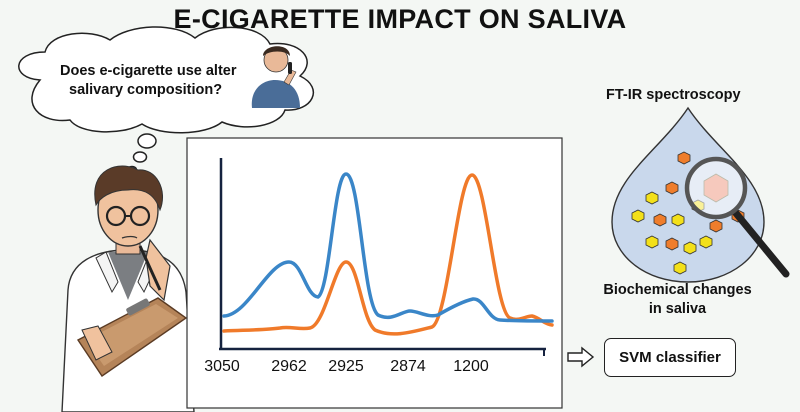 The image size is (800, 412). What do you see at coordinates (471, 366) in the screenshot?
I see `x-tick-label: 1200` at bounding box center [471, 366].